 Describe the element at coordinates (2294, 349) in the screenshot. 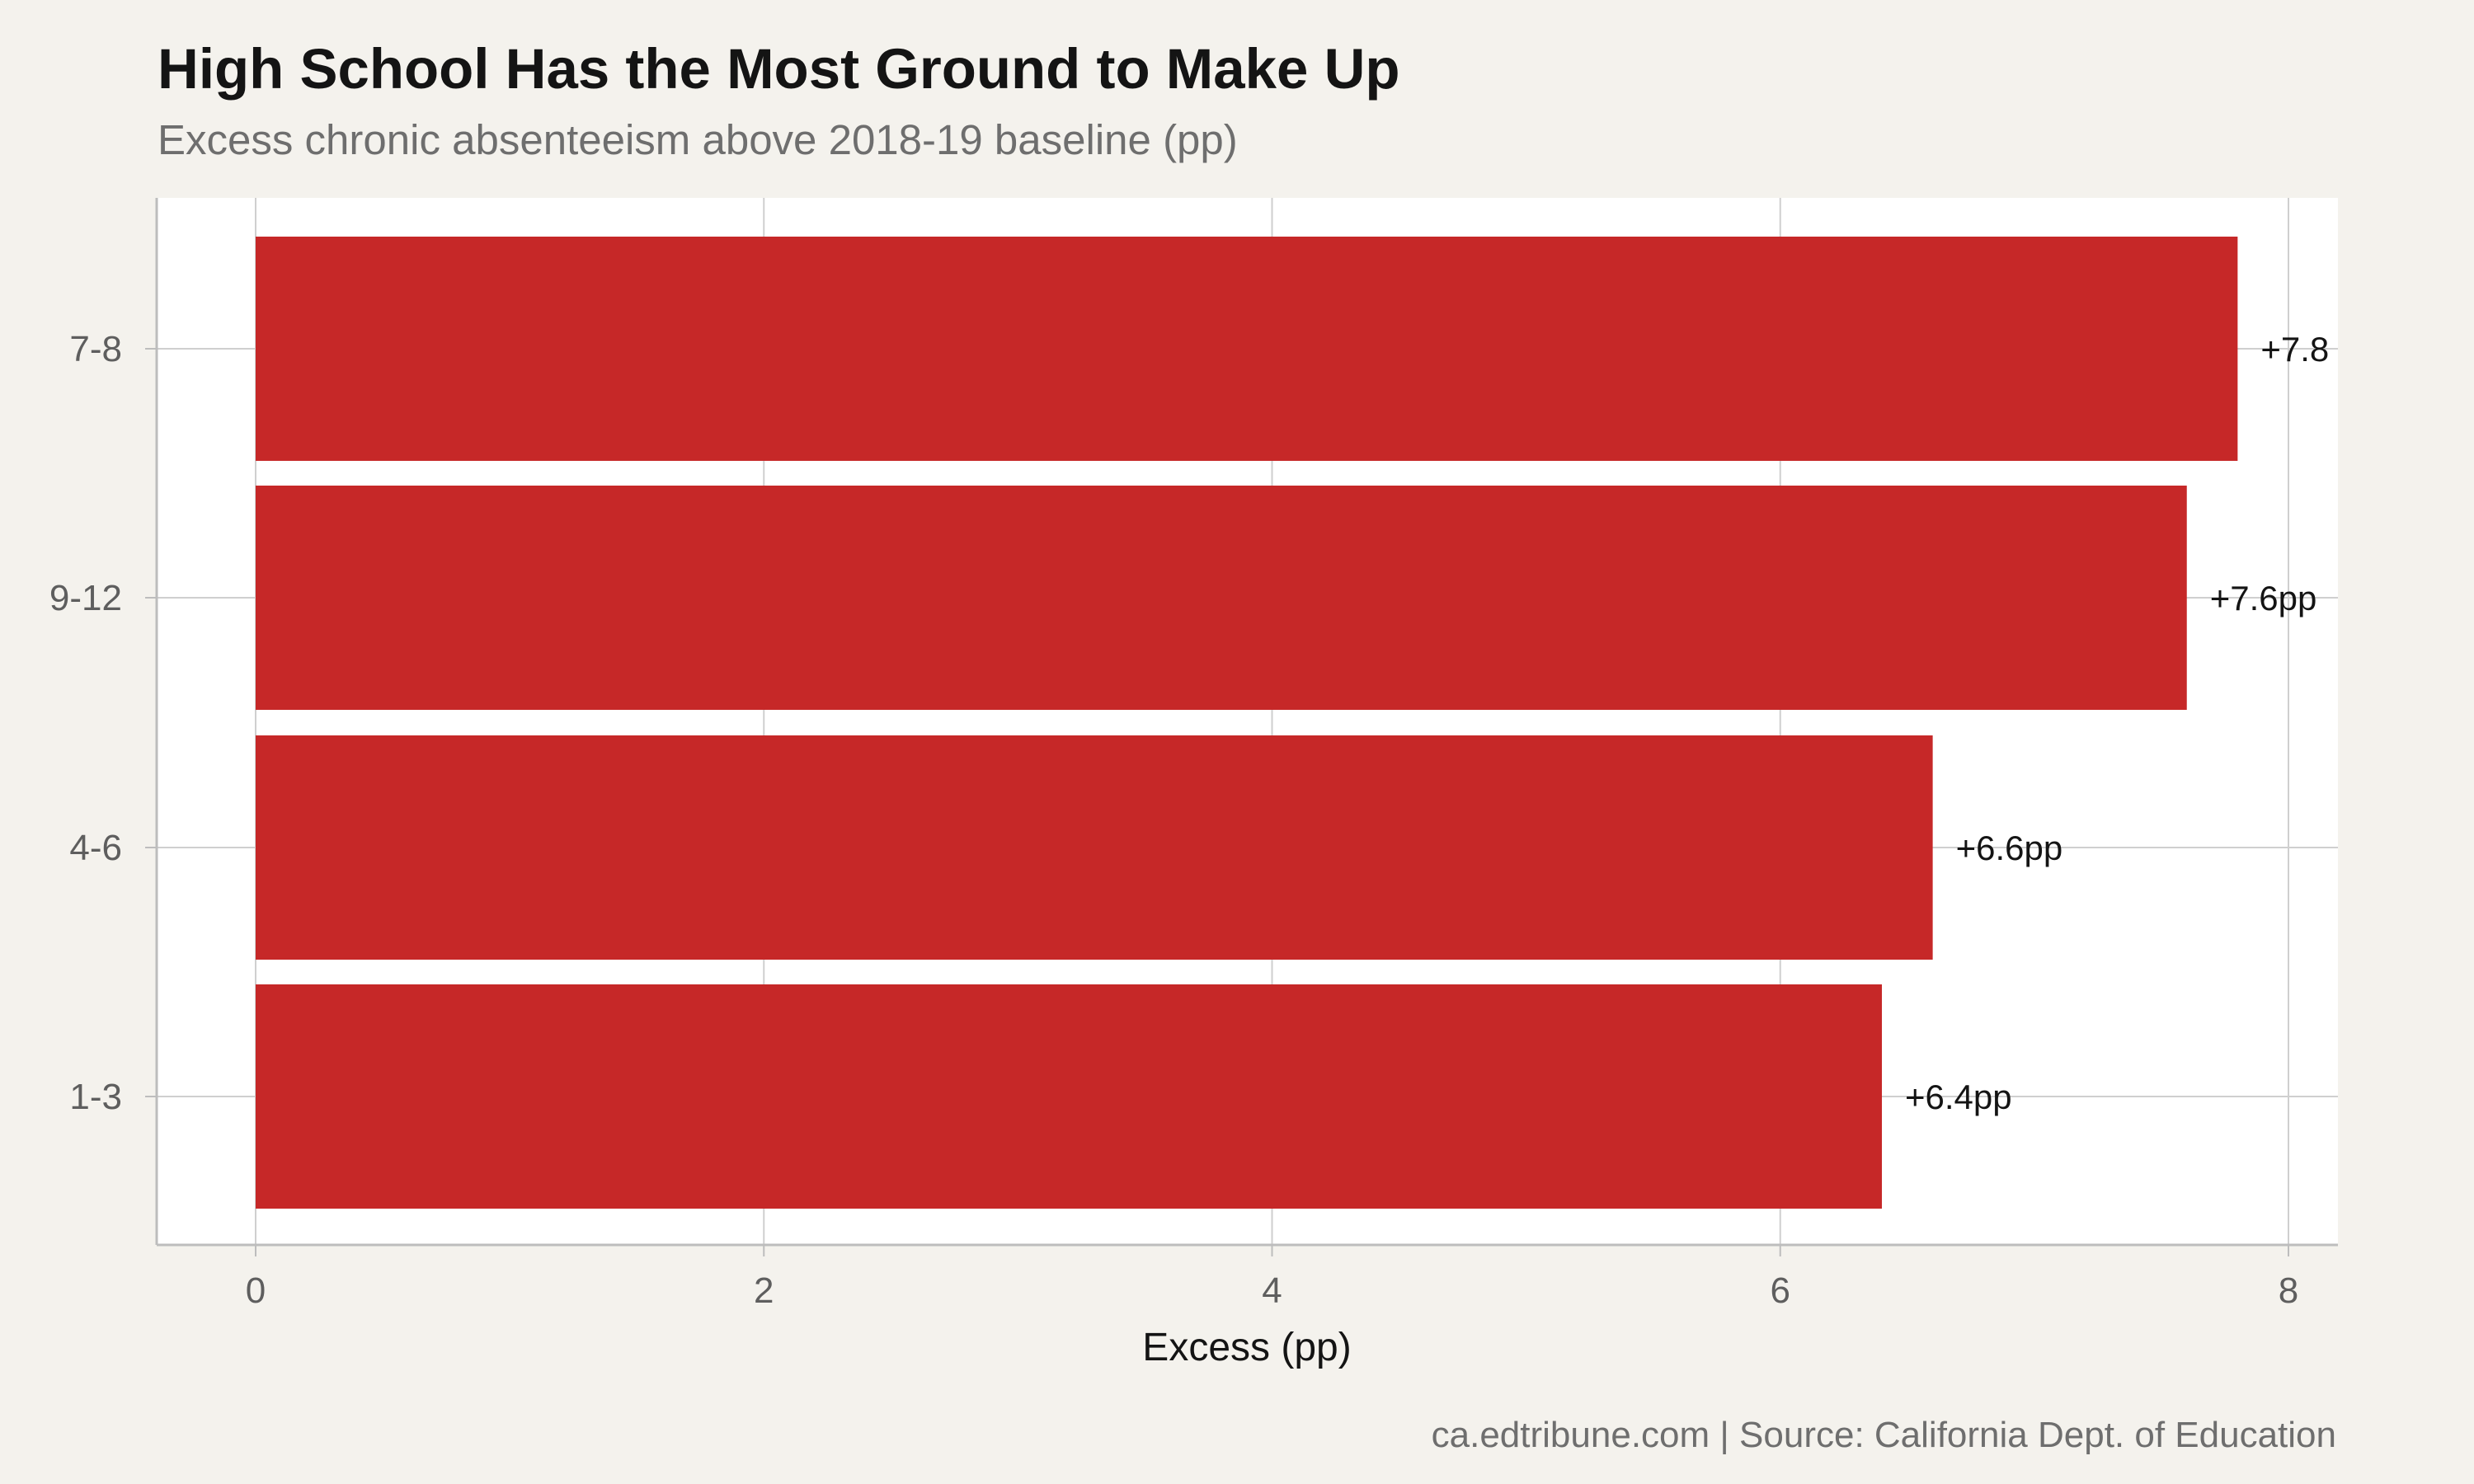

I see `data-label-7-8: +7.8` at that location.